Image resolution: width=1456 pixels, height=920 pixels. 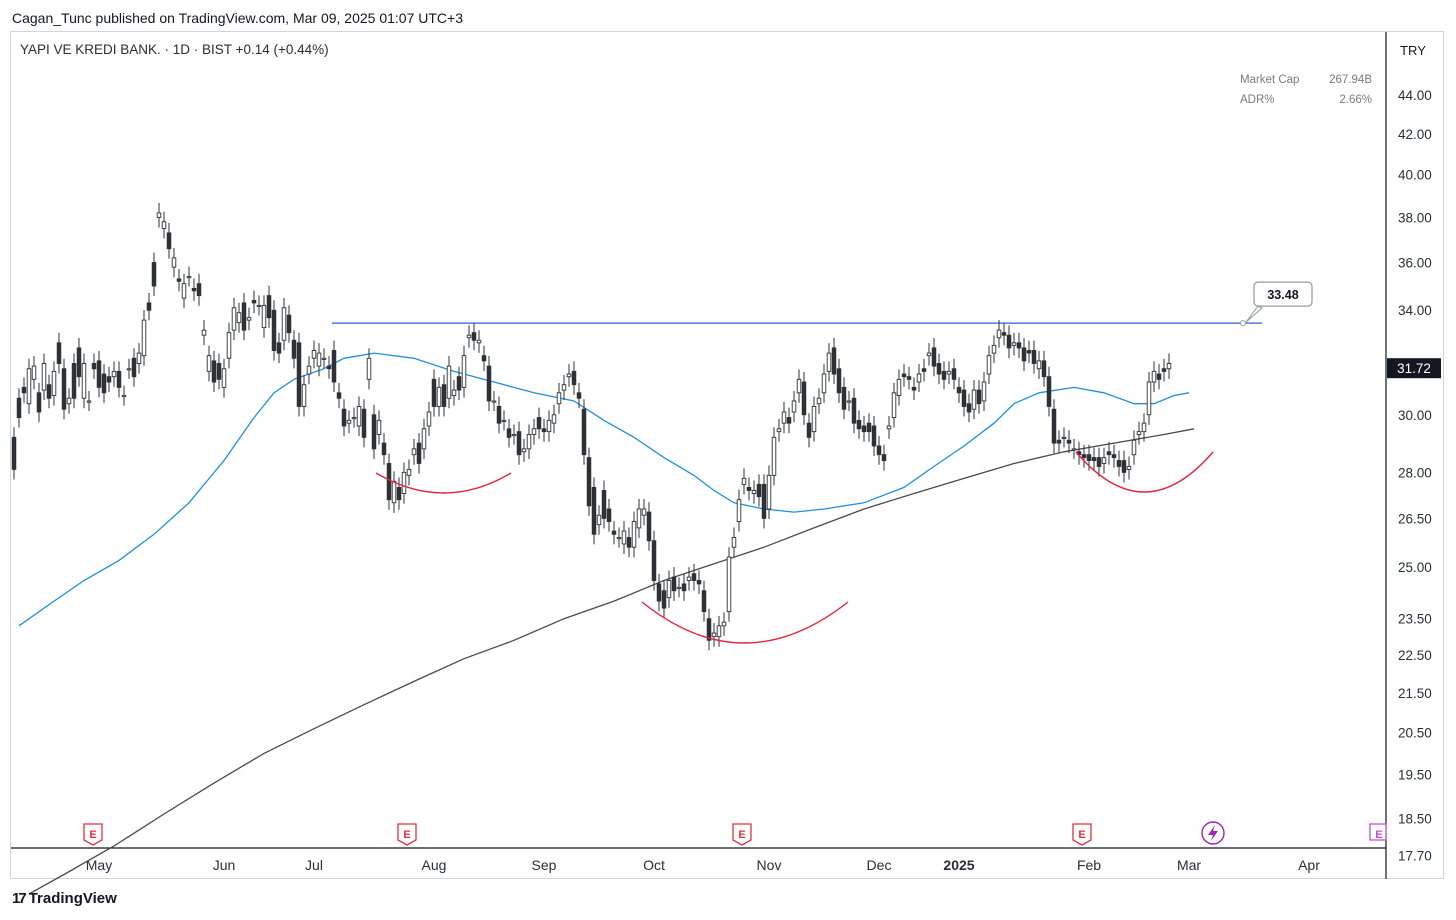 I want to click on y-tick-label: 18.50, so click(x=1415, y=818).